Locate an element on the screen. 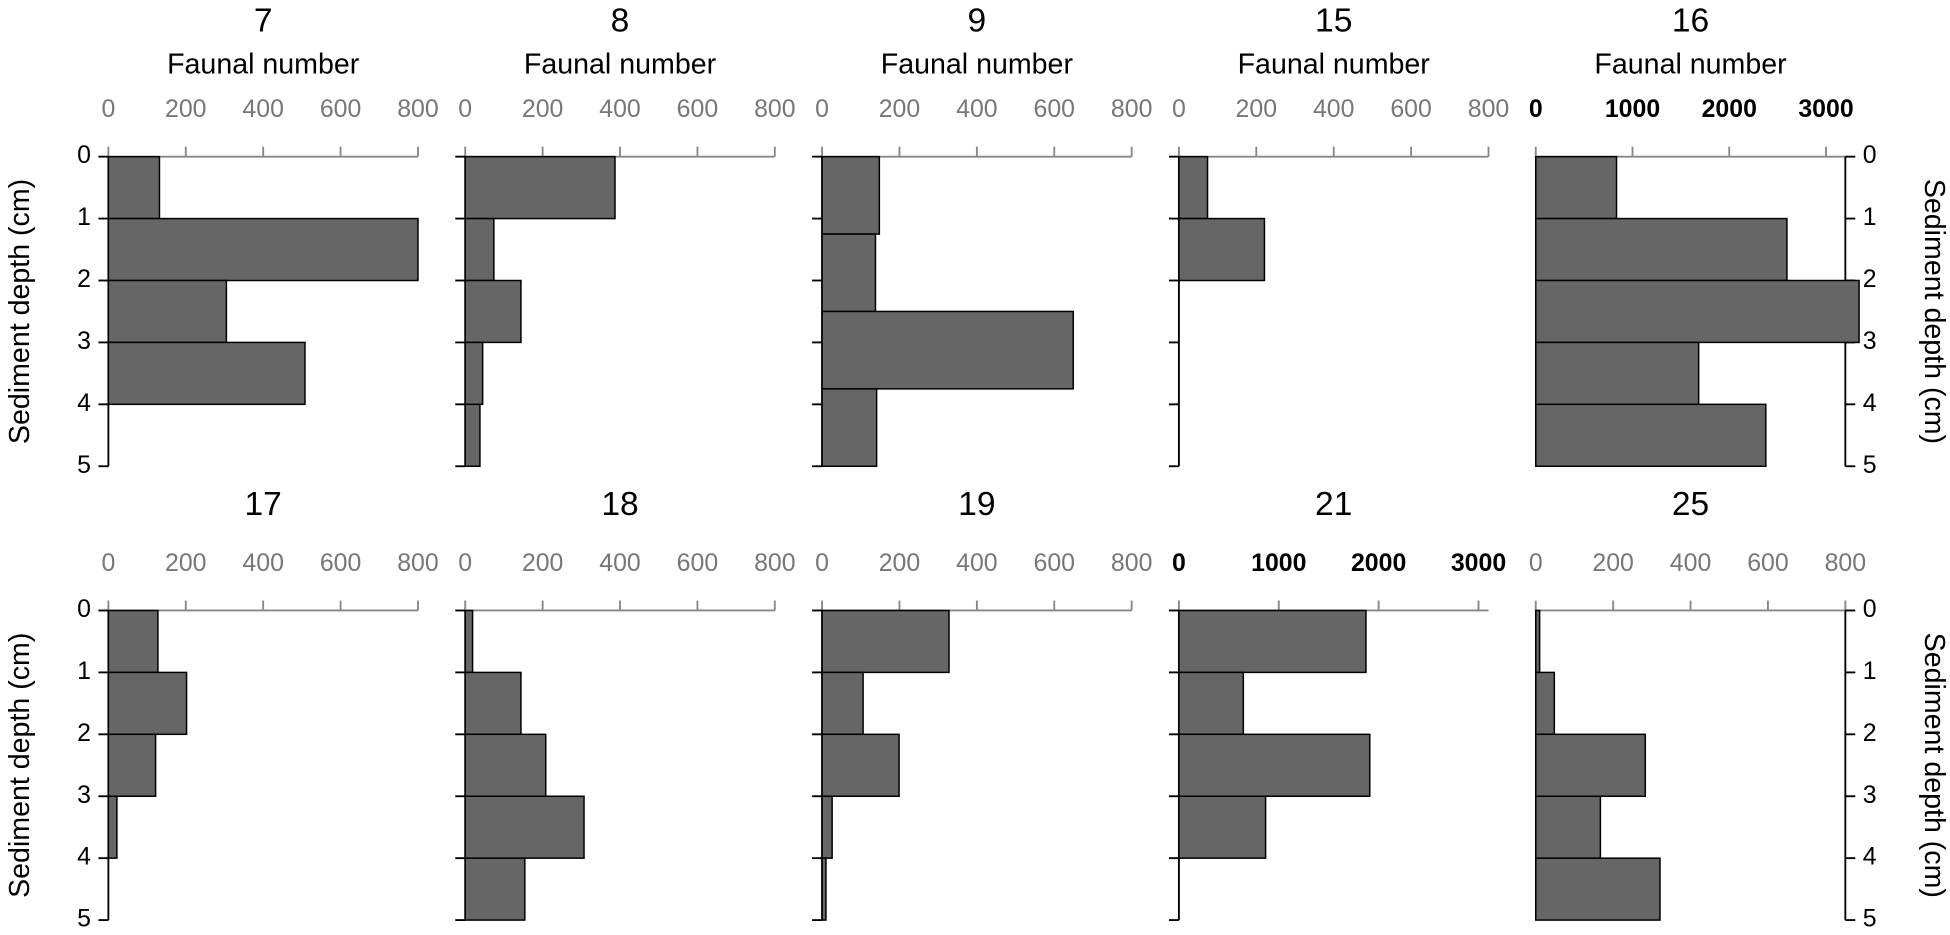 This screenshot has width=1950, height=935. panel-title: 16 is located at coordinates (1690, 20).